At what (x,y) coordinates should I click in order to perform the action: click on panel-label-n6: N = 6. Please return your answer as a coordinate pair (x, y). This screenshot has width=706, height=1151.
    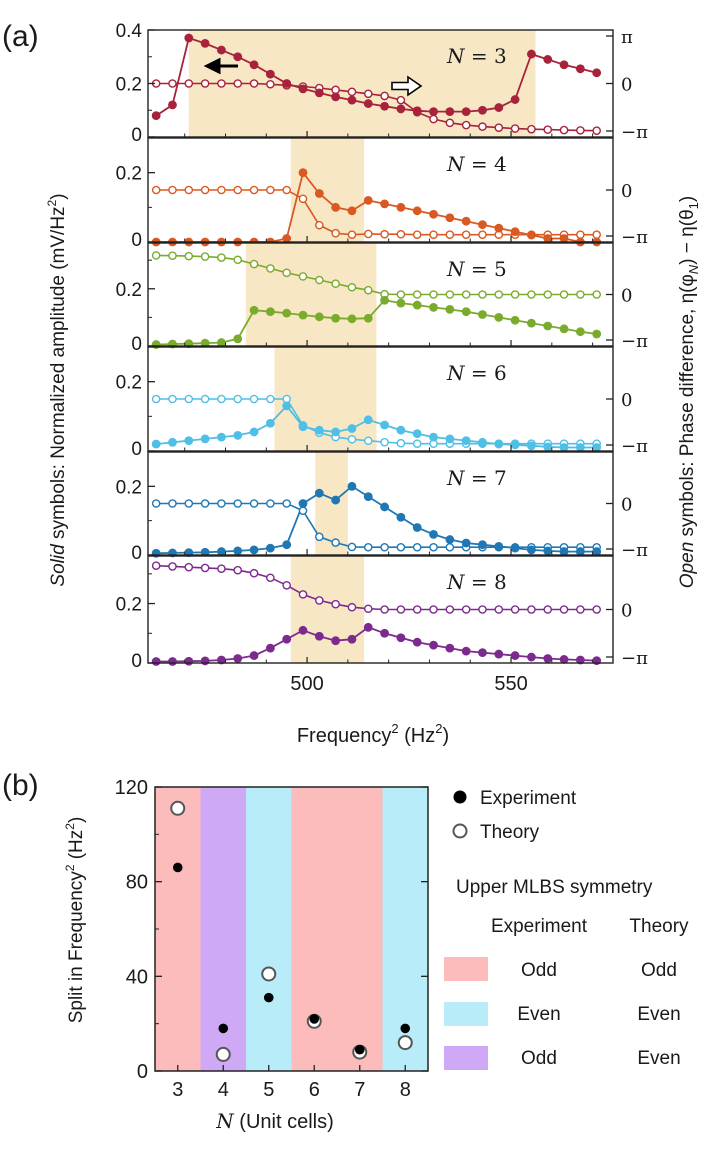
    Looking at the image, I should click on (476, 373).